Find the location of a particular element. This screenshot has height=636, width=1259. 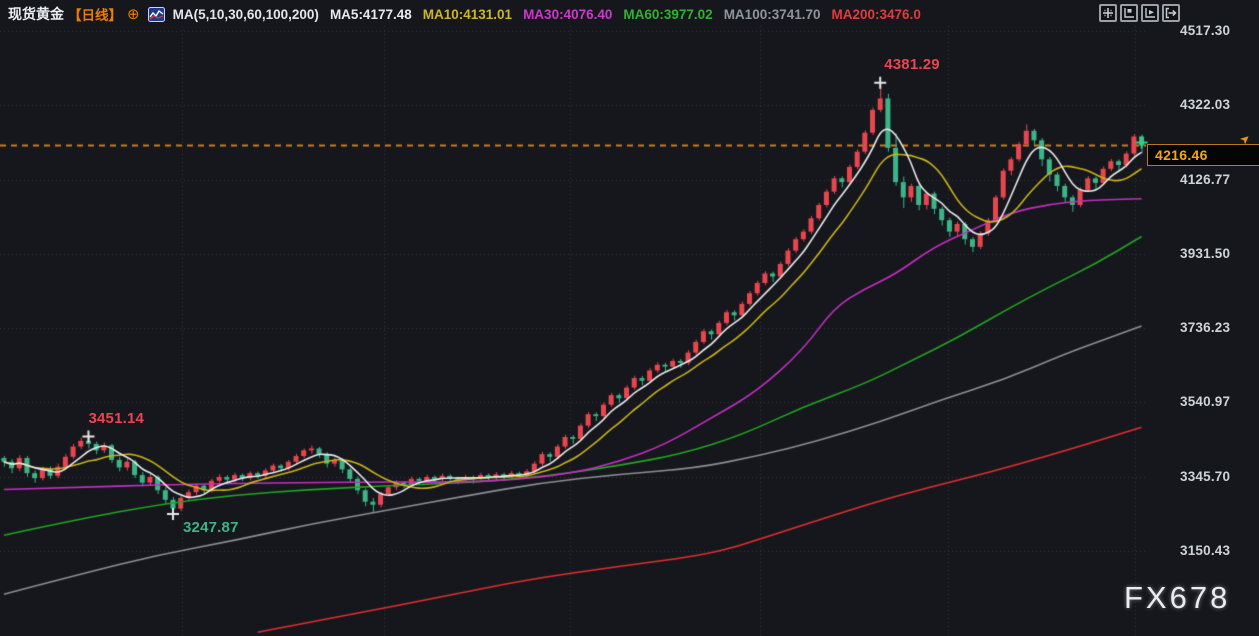

move-tool-button is located at coordinates (1108, 13).